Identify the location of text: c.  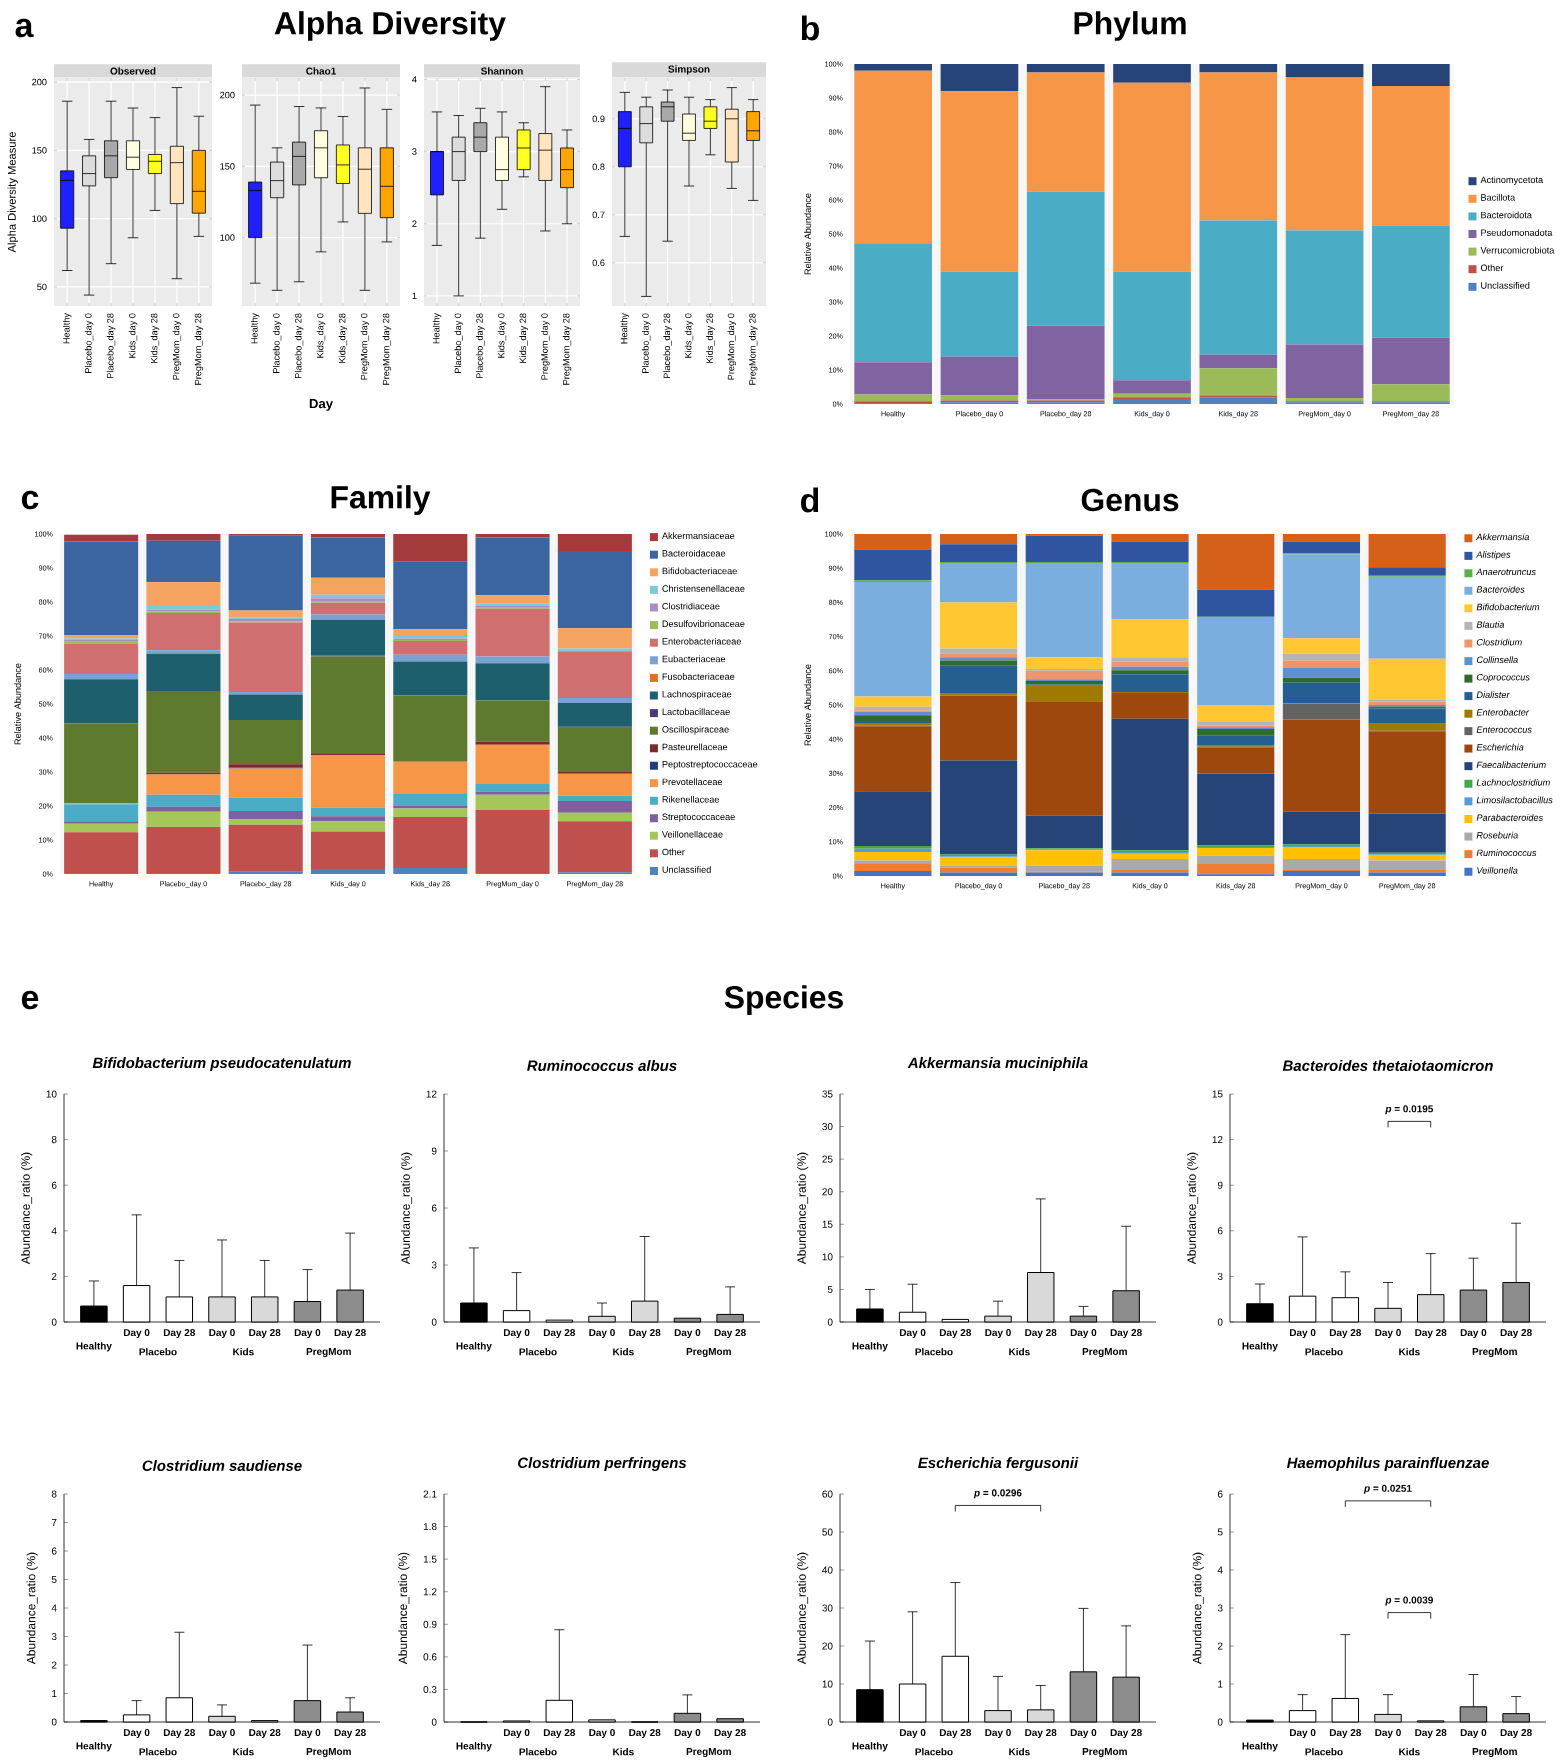
(30, 500).